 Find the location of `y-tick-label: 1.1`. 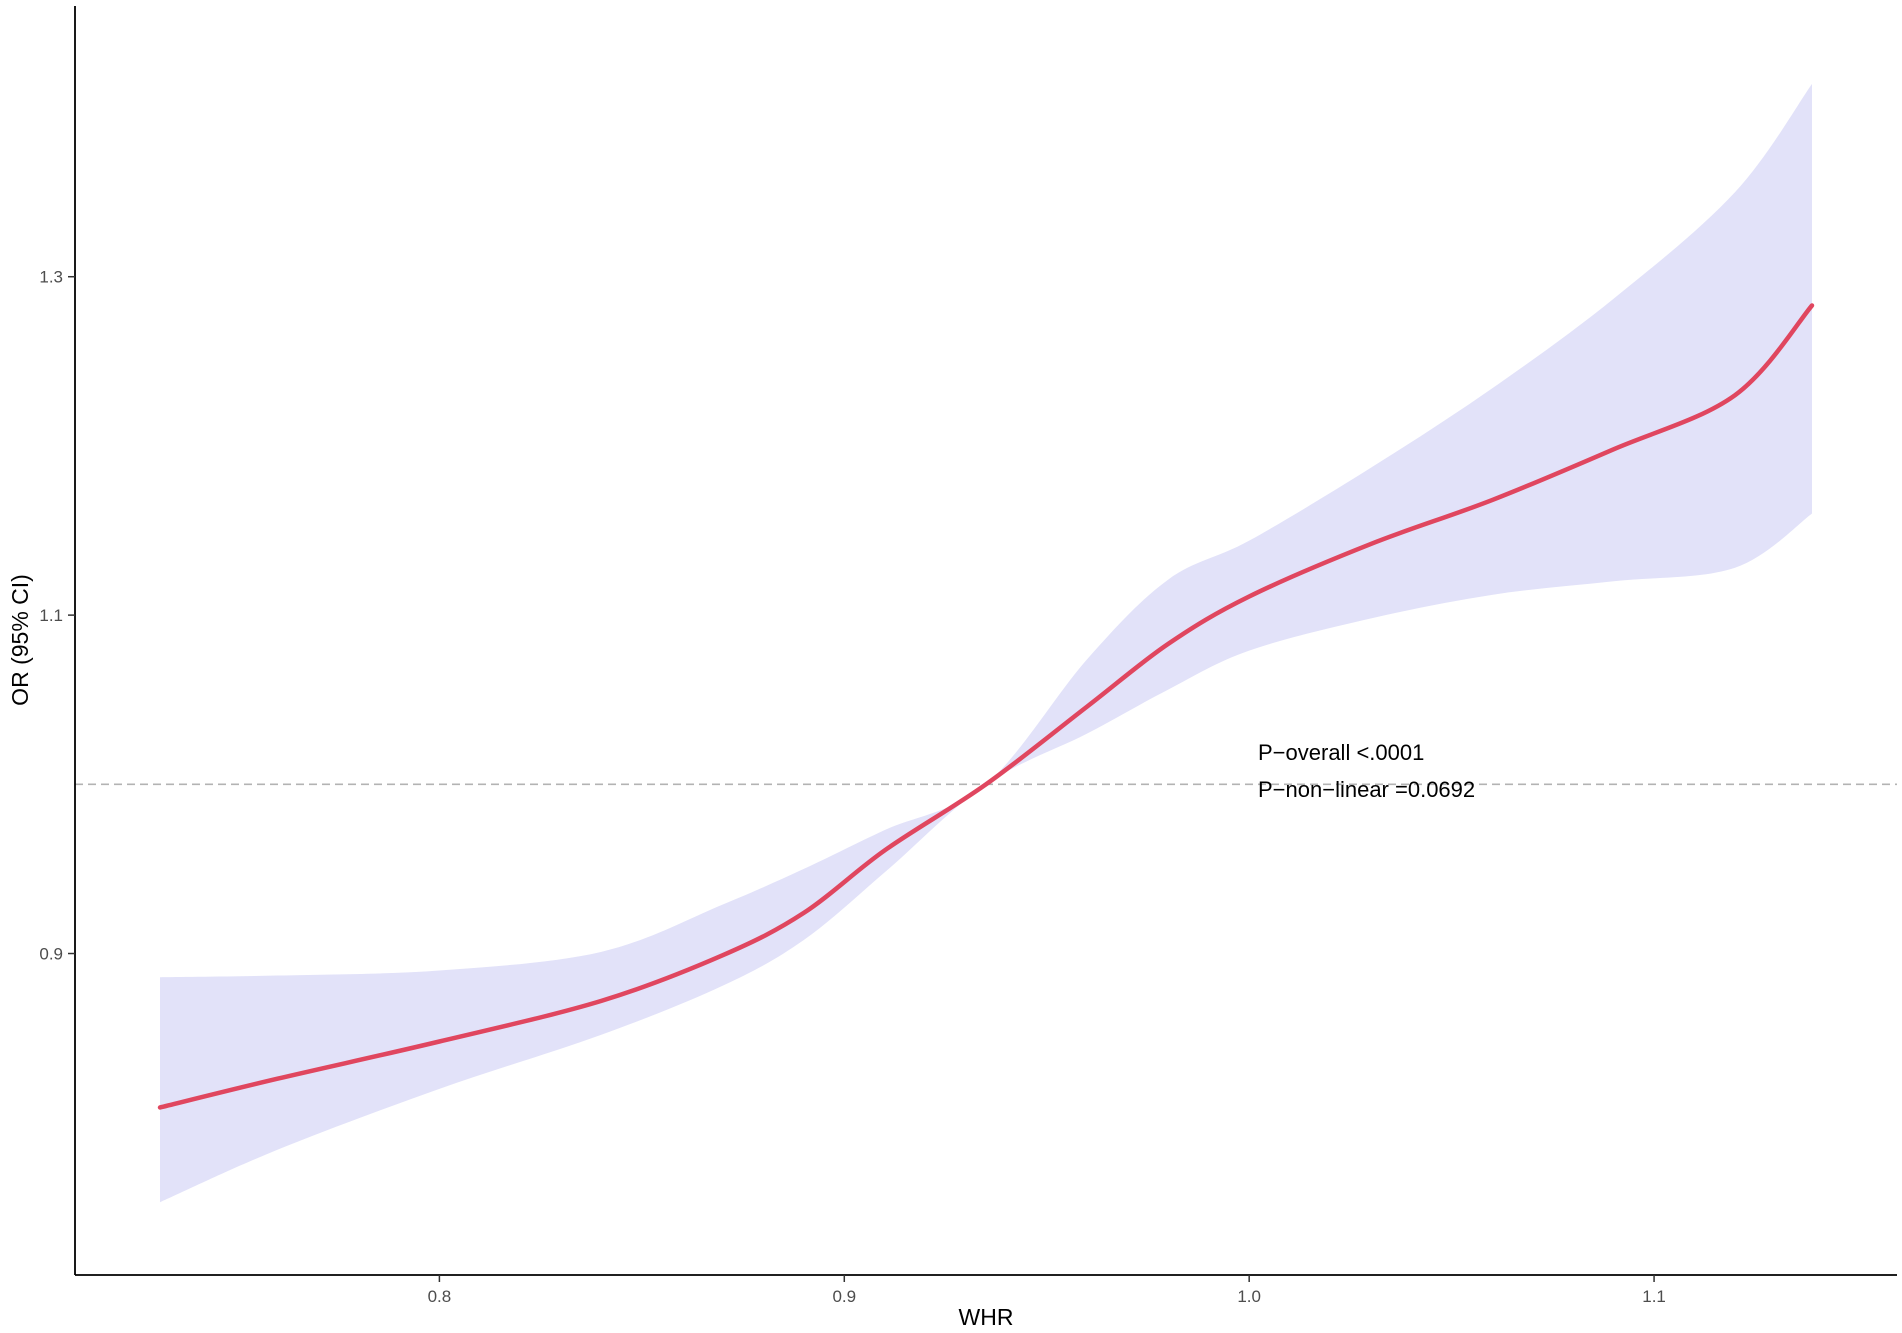

y-tick-label: 1.1 is located at coordinates (51, 615).